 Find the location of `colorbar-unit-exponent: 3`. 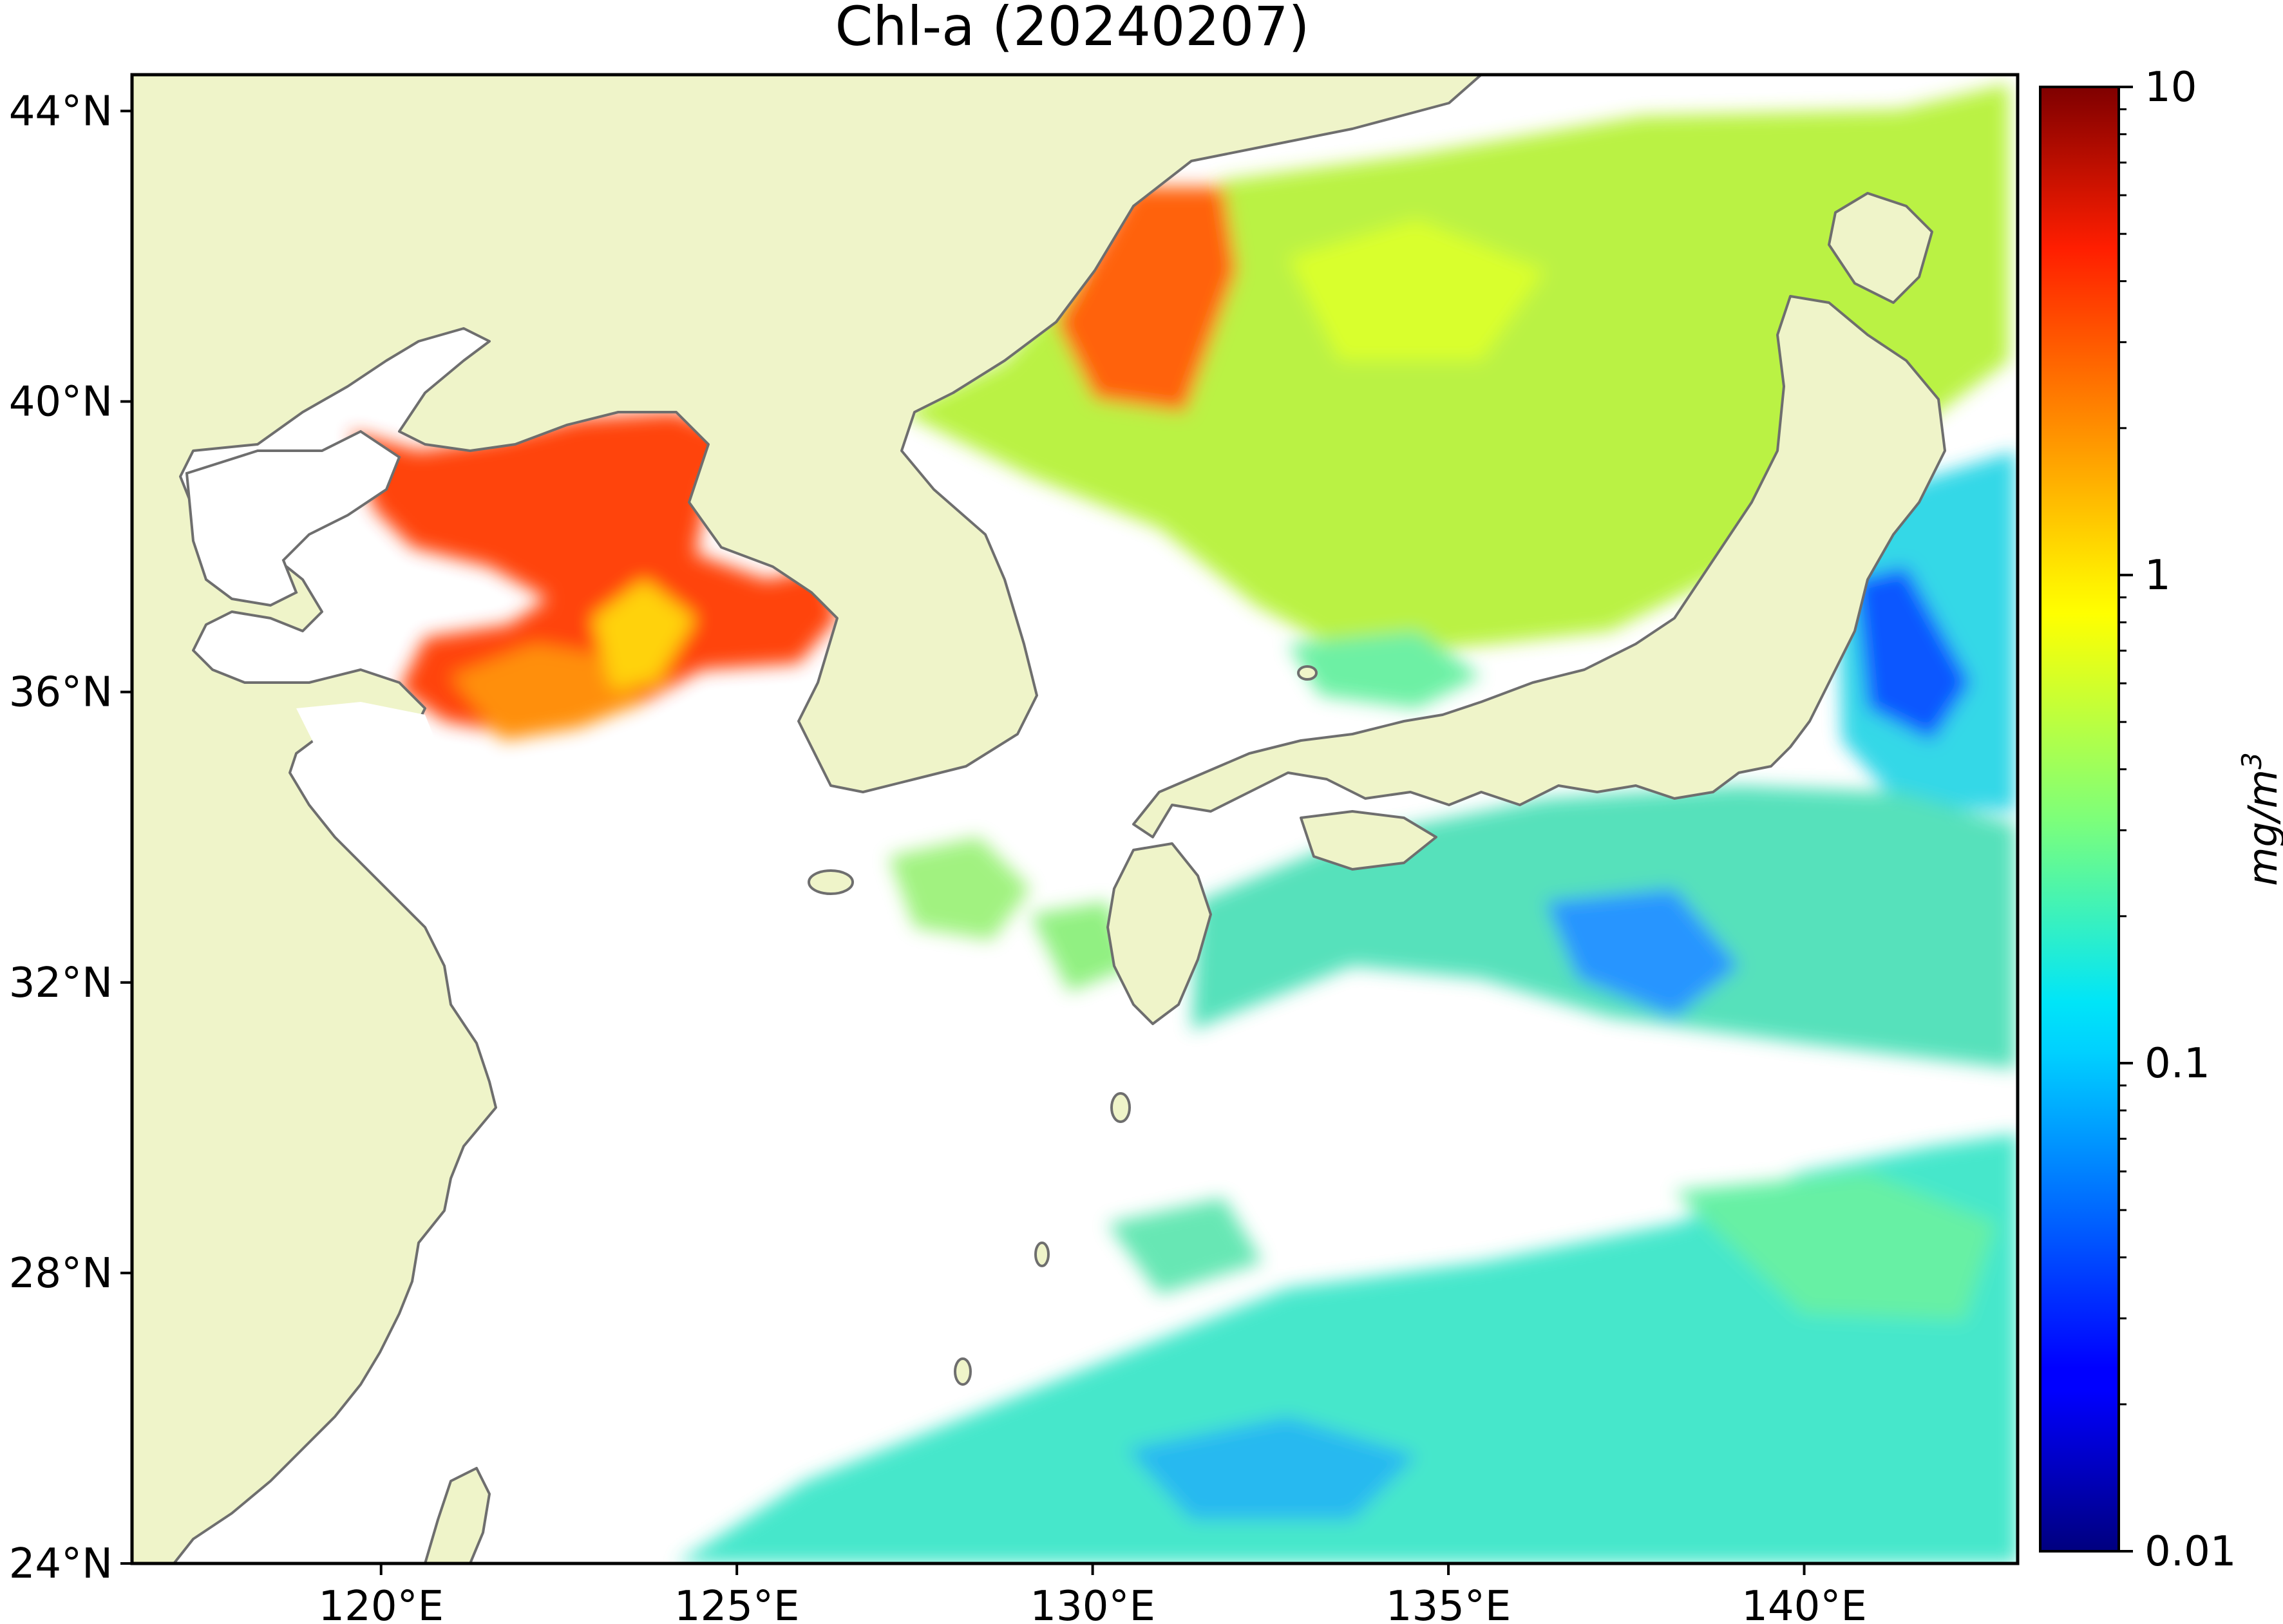

colorbar-unit-exponent: 3 is located at coordinates (2252, 761).